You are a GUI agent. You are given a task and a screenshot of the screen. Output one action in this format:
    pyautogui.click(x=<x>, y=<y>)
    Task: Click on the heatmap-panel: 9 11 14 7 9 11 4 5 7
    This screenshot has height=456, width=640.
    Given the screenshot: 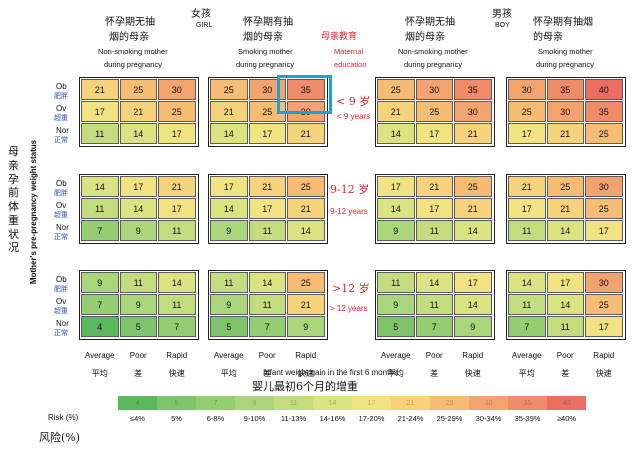 What is the action you would take?
    pyautogui.click(x=139, y=305)
    